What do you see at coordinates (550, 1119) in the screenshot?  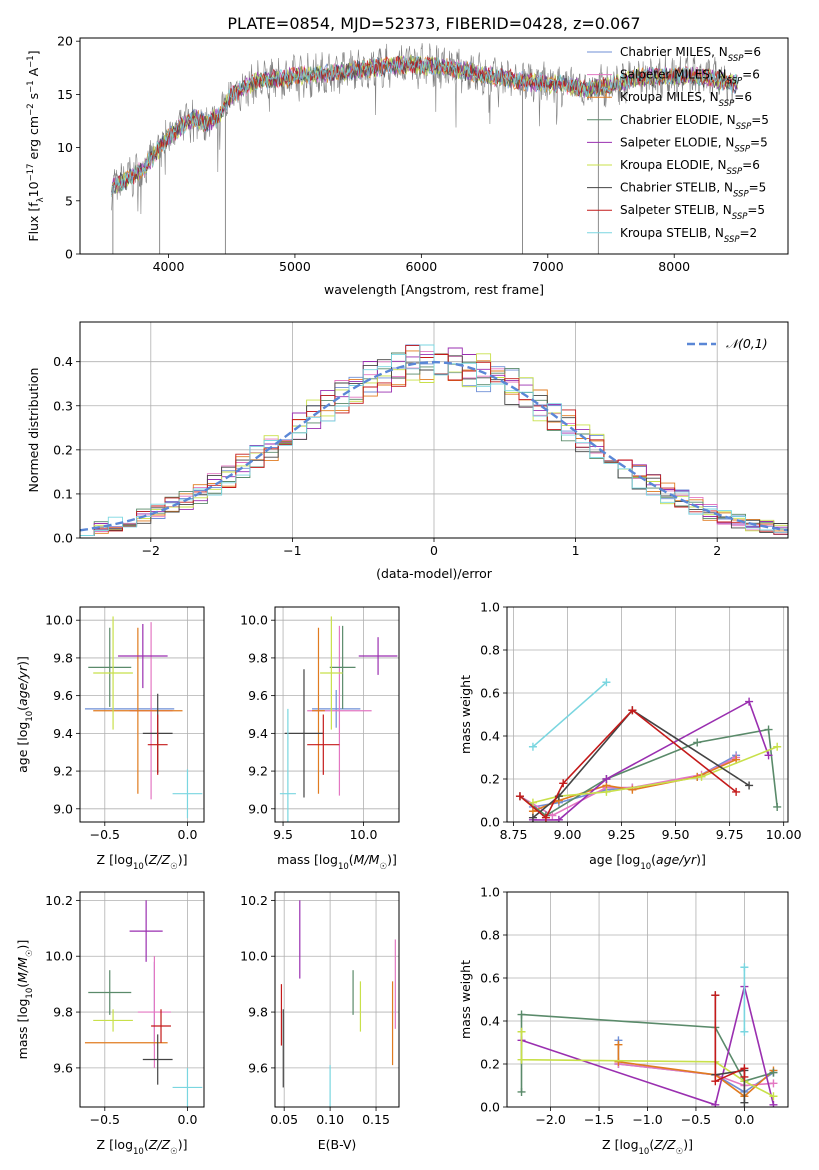 I see `x-tick-label: −2.0` at bounding box center [550, 1119].